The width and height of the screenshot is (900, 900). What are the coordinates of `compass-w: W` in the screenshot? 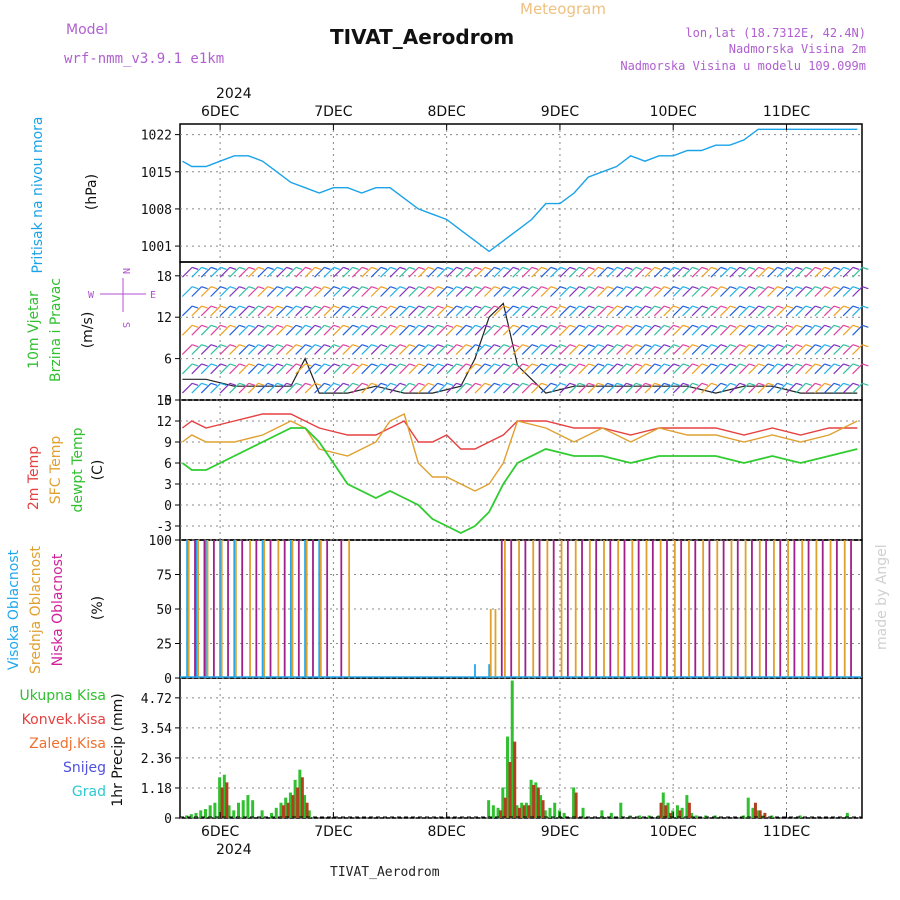 It's located at (91, 295).